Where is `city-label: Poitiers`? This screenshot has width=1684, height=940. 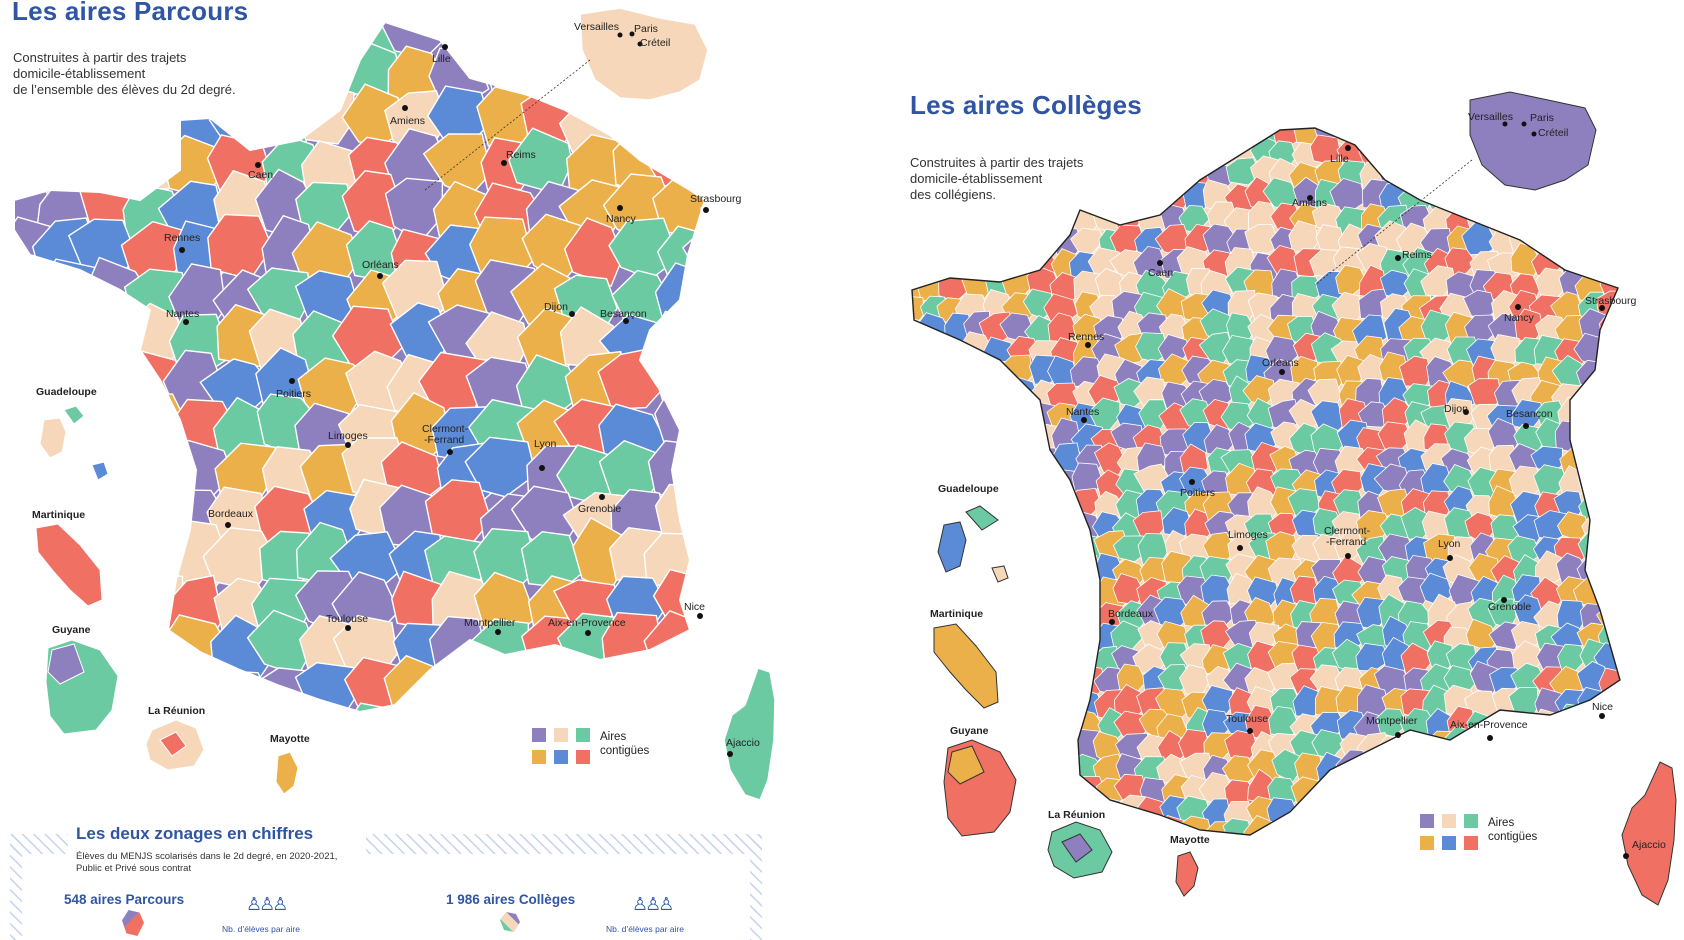
city-label: Poitiers is located at coordinates (1197, 493).